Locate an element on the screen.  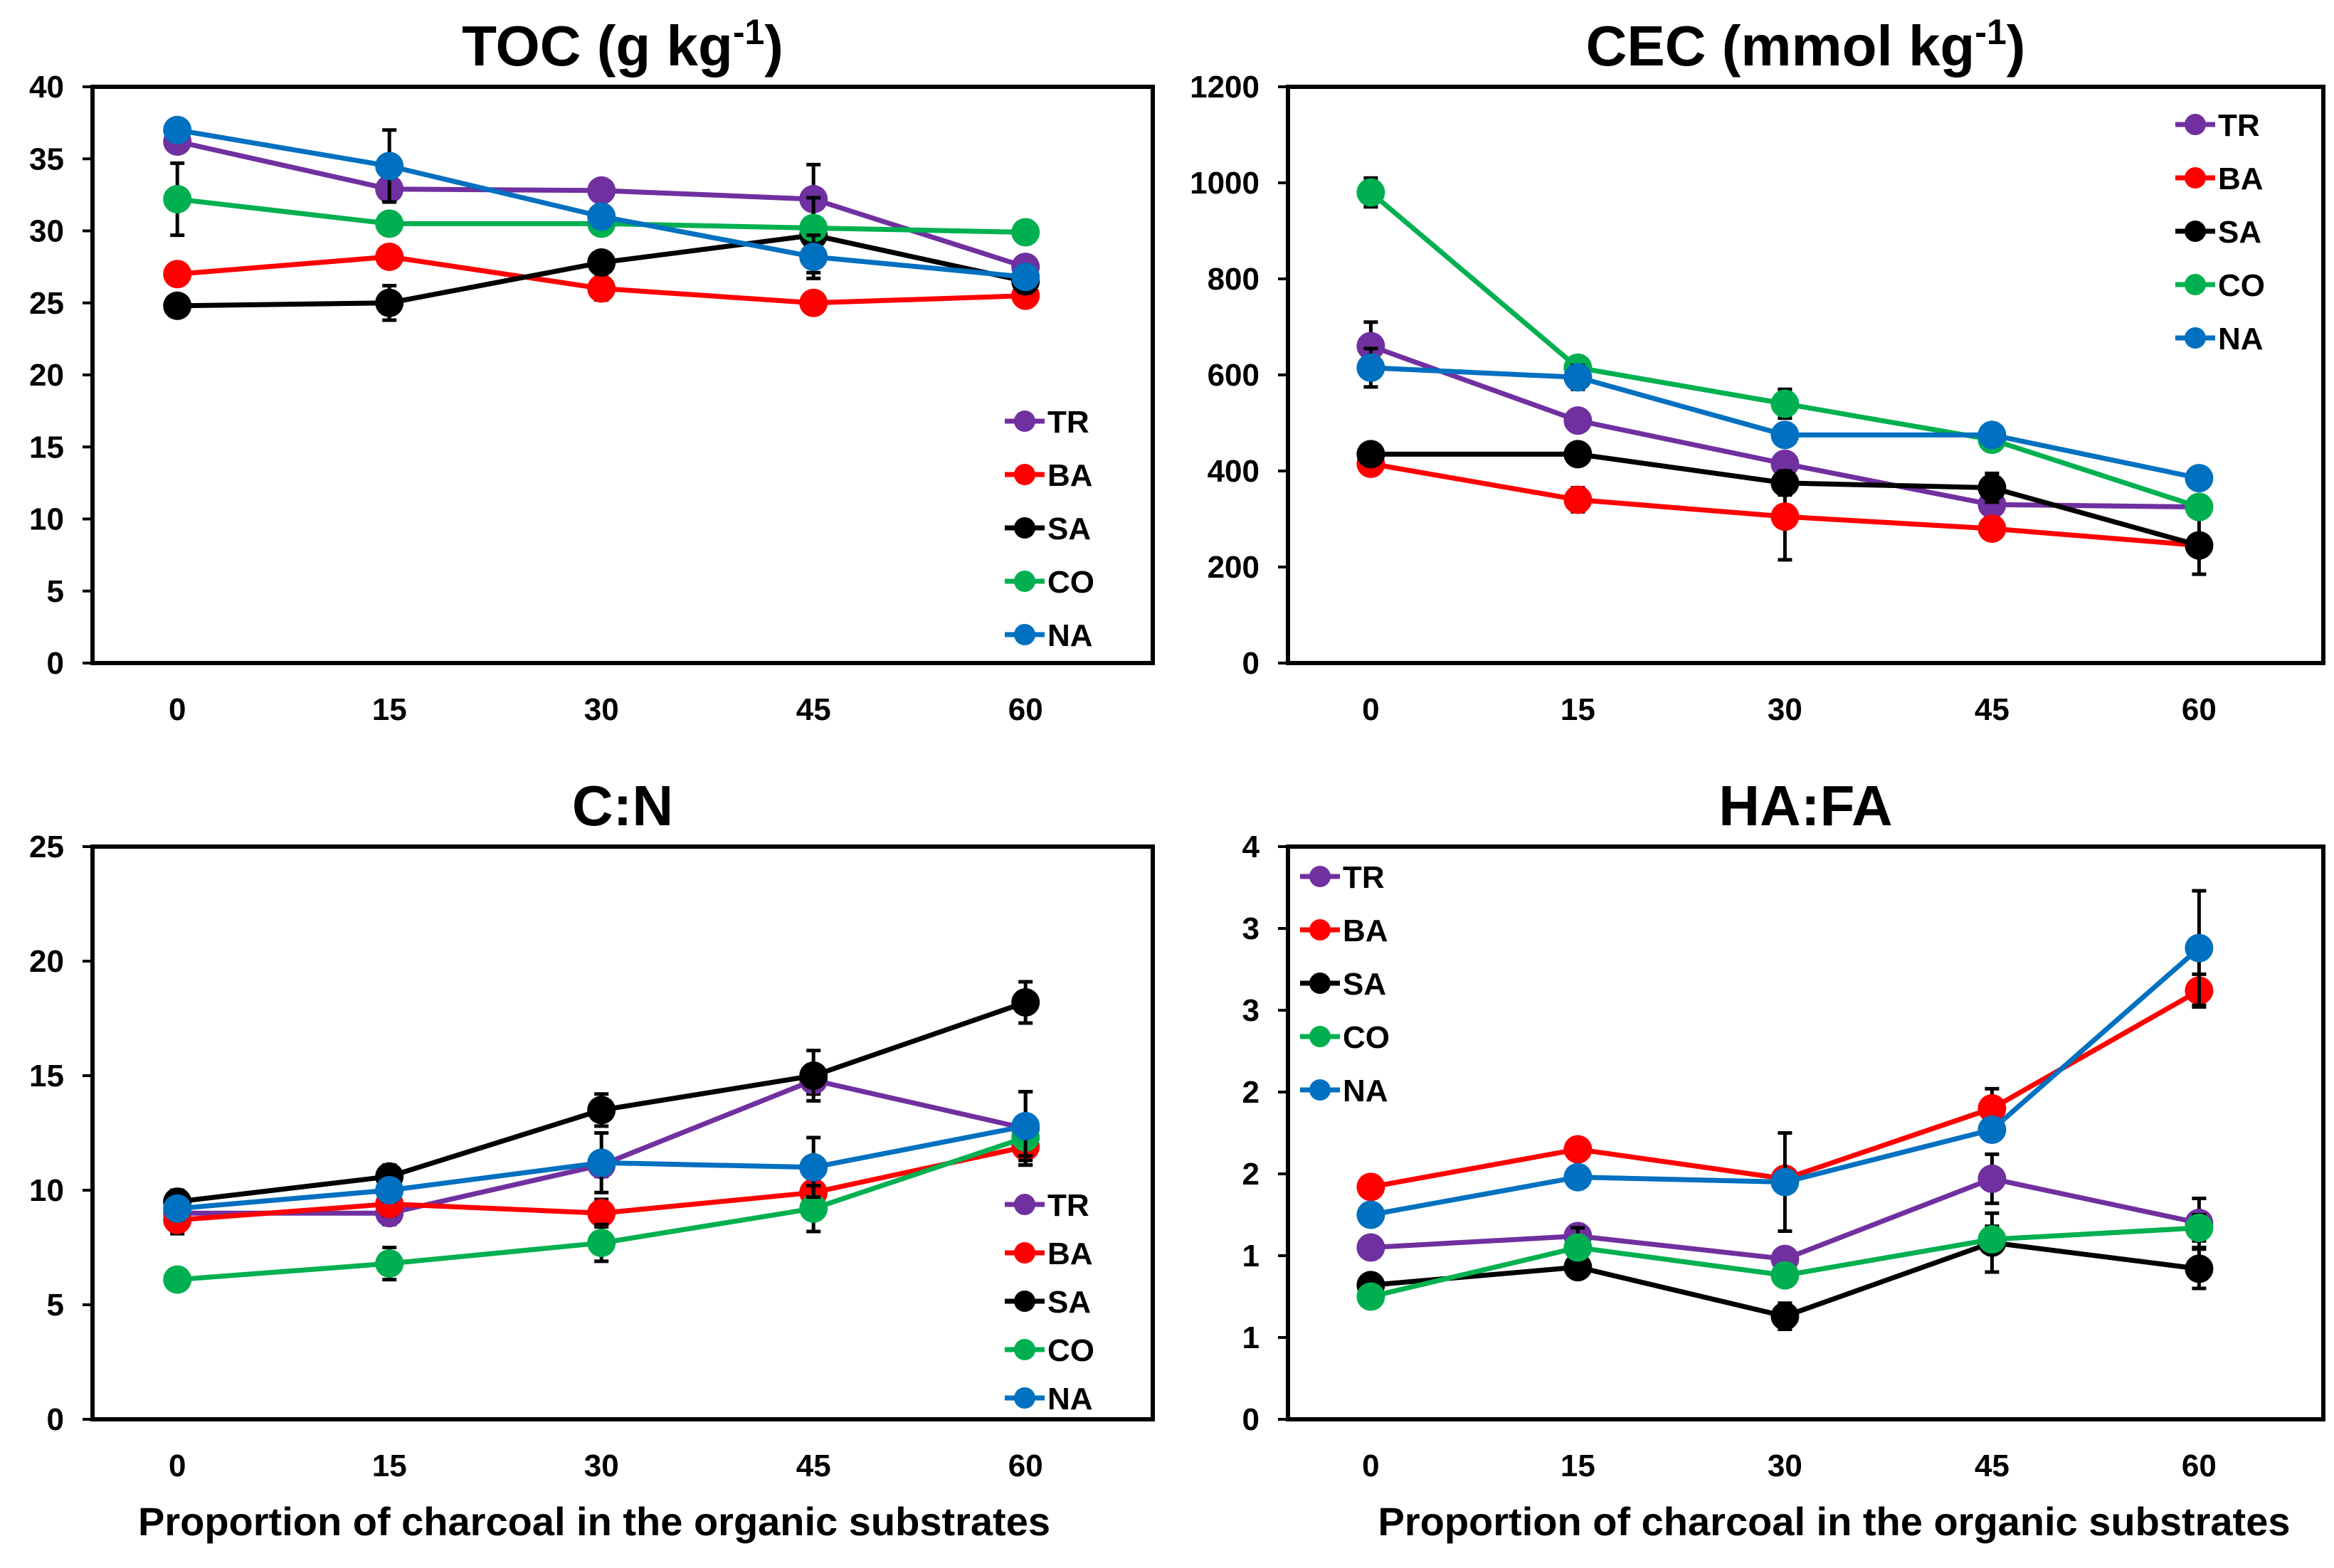
title-close: ) is located at coordinates (773, 46).